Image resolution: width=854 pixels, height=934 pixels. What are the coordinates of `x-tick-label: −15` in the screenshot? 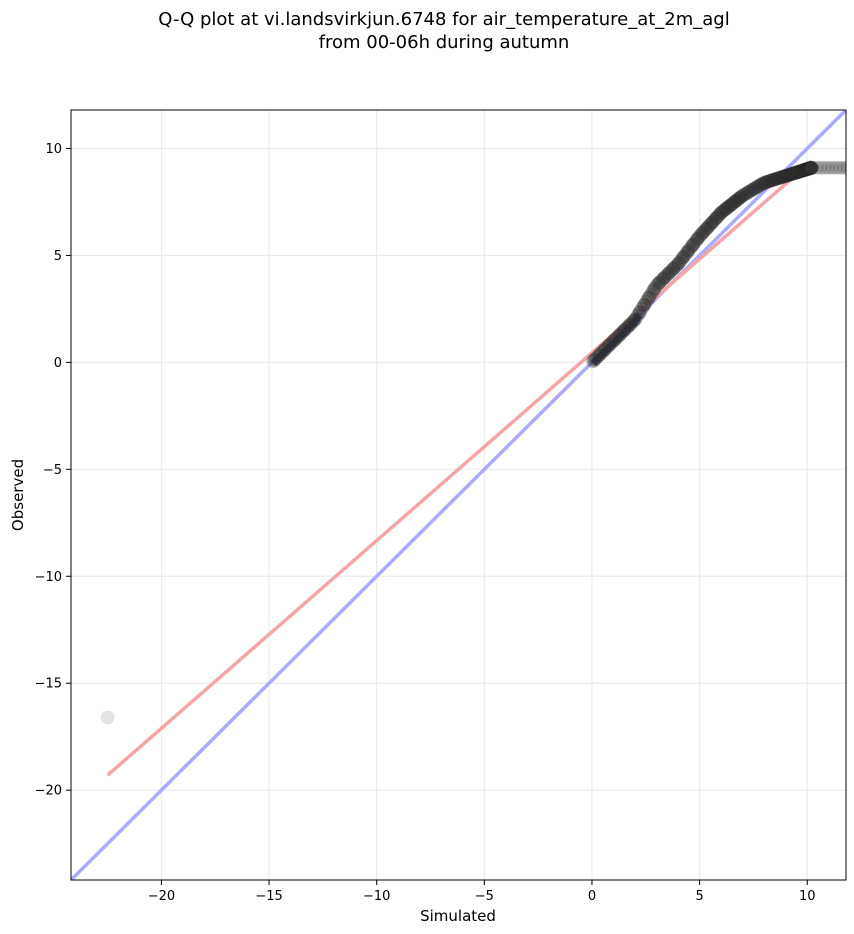 It's located at (268, 896).